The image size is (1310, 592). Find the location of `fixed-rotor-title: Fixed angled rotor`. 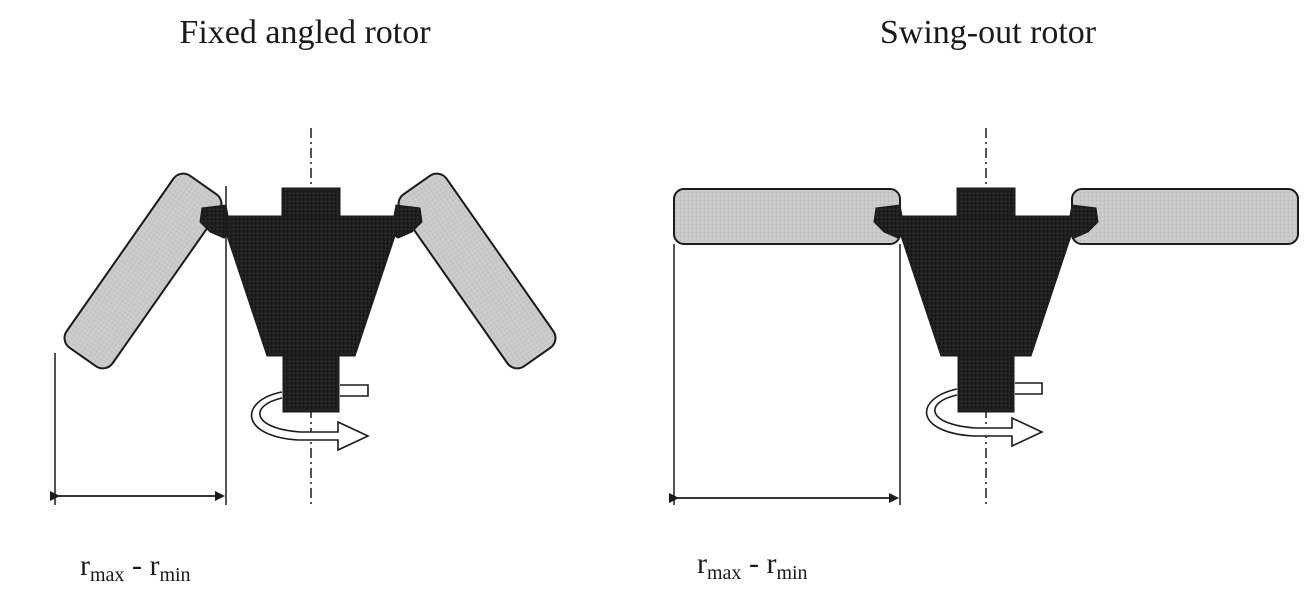

fixed-rotor-title: Fixed angled rotor is located at coordinates (305, 32).